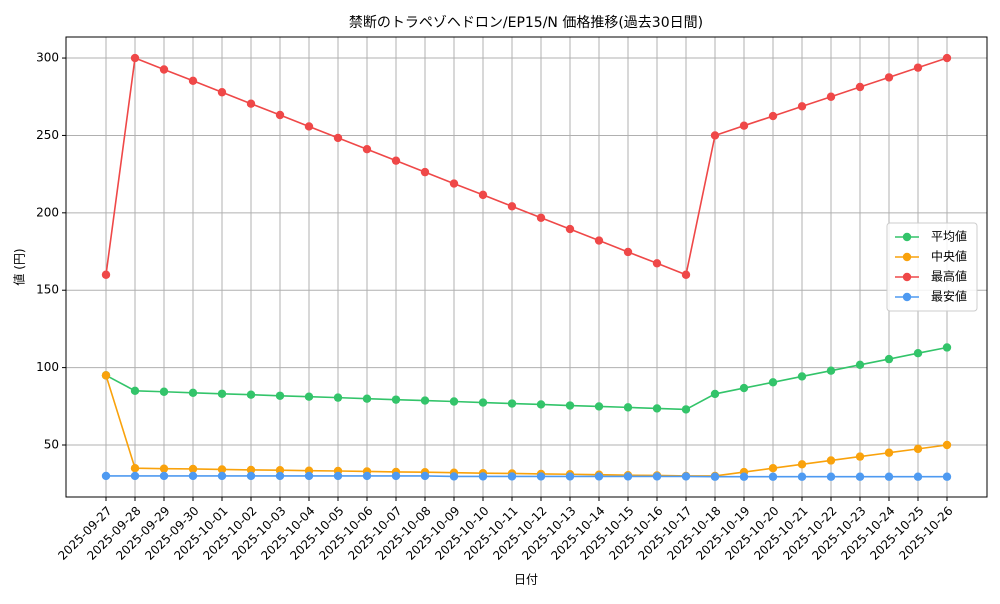 The image size is (1000, 604). I want to click on y-tick-label: 50, so click(51, 444).